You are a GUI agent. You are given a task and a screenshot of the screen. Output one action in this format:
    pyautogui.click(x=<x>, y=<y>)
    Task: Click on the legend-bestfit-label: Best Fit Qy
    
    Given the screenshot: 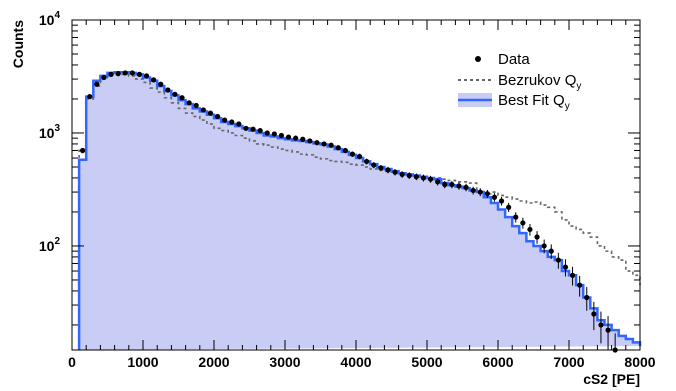 What is the action you would take?
    pyautogui.click(x=534, y=102)
    